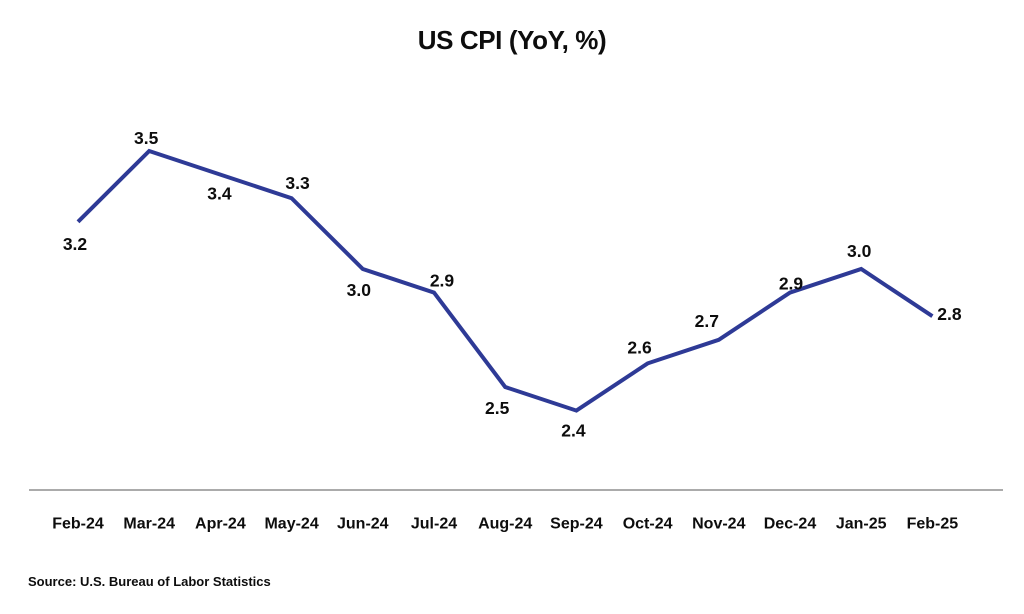  I want to click on x-axis-tick-label: Jul-24, so click(434, 524).